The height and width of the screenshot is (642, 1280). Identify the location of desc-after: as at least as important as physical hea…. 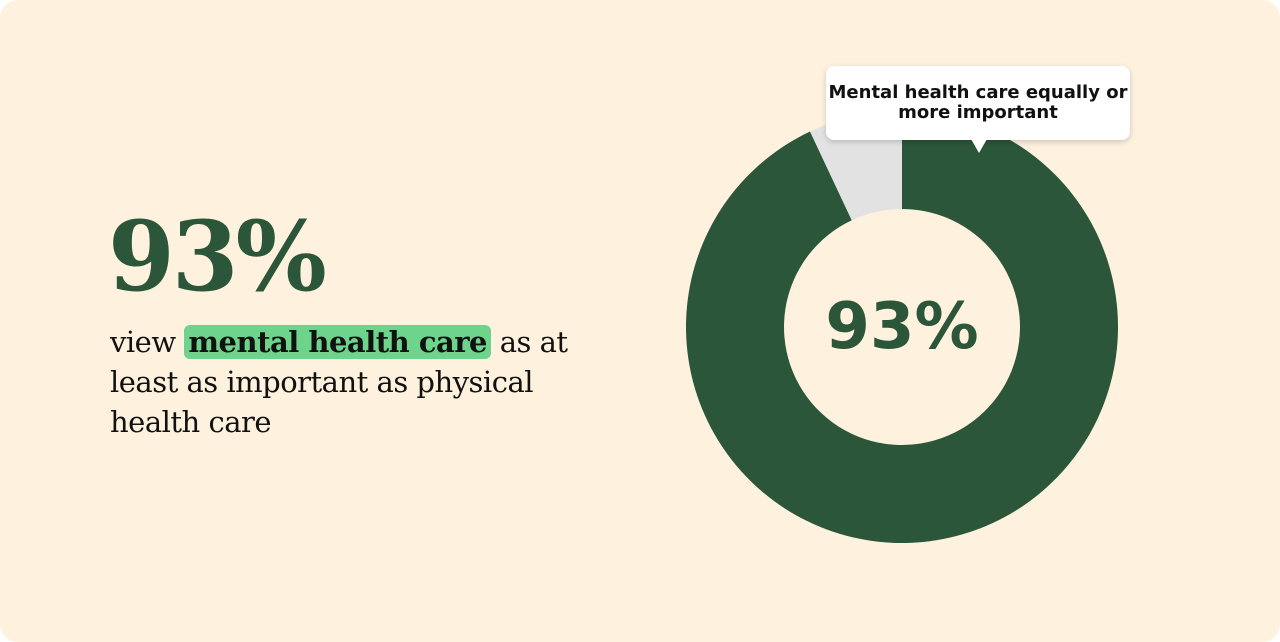
(339, 382).